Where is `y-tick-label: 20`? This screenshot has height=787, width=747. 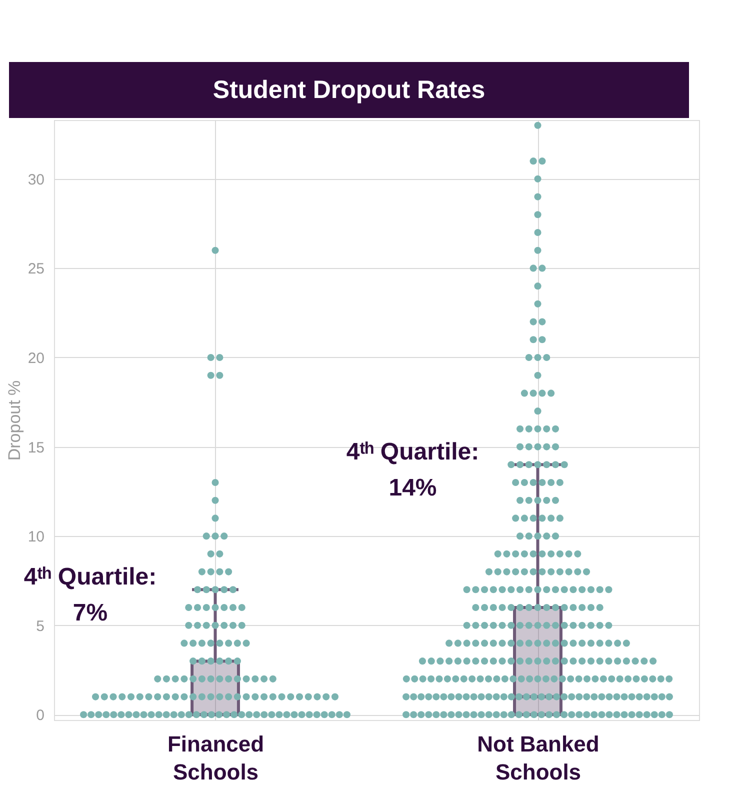
y-tick-label: 20 is located at coordinates (36, 358).